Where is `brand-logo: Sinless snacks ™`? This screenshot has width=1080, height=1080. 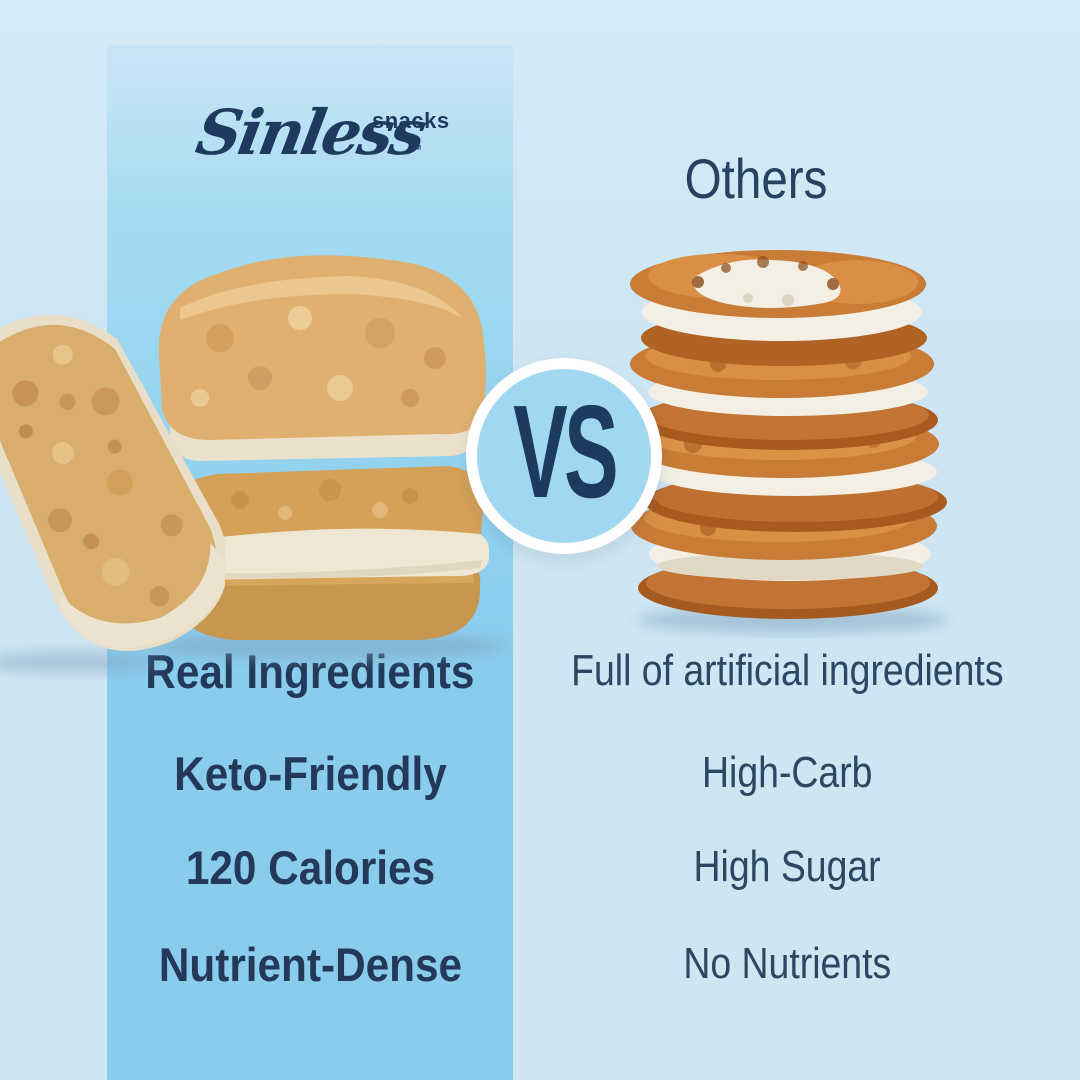 brand-logo: Sinless snacks ™ is located at coordinates (310, 150).